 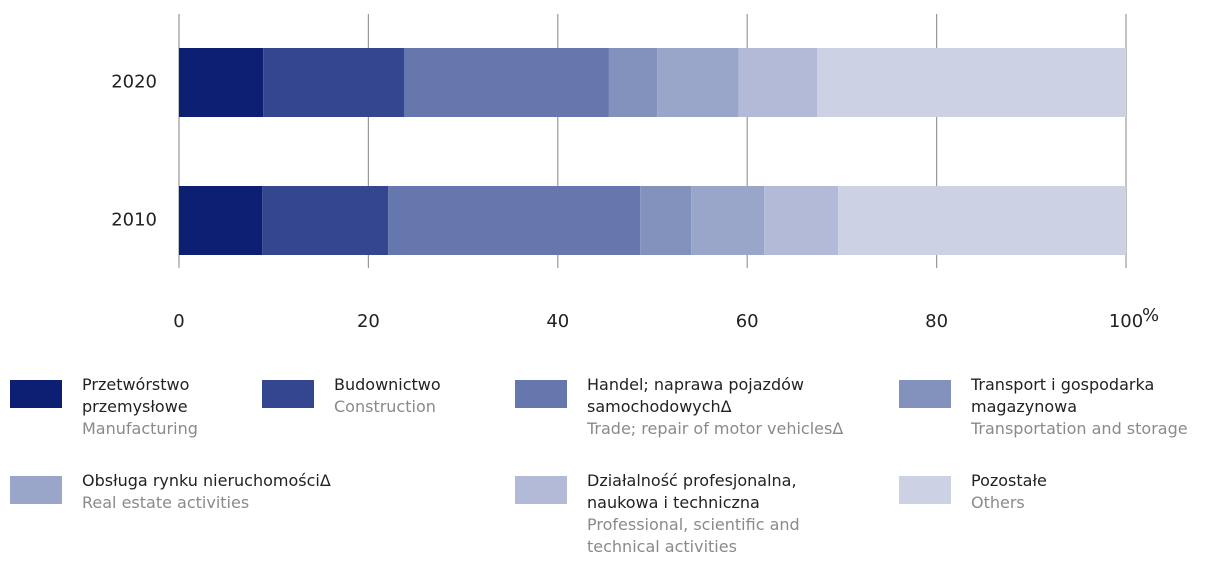 What do you see at coordinates (1009, 480) in the screenshot?
I see `legend-label: Pozostałe` at bounding box center [1009, 480].